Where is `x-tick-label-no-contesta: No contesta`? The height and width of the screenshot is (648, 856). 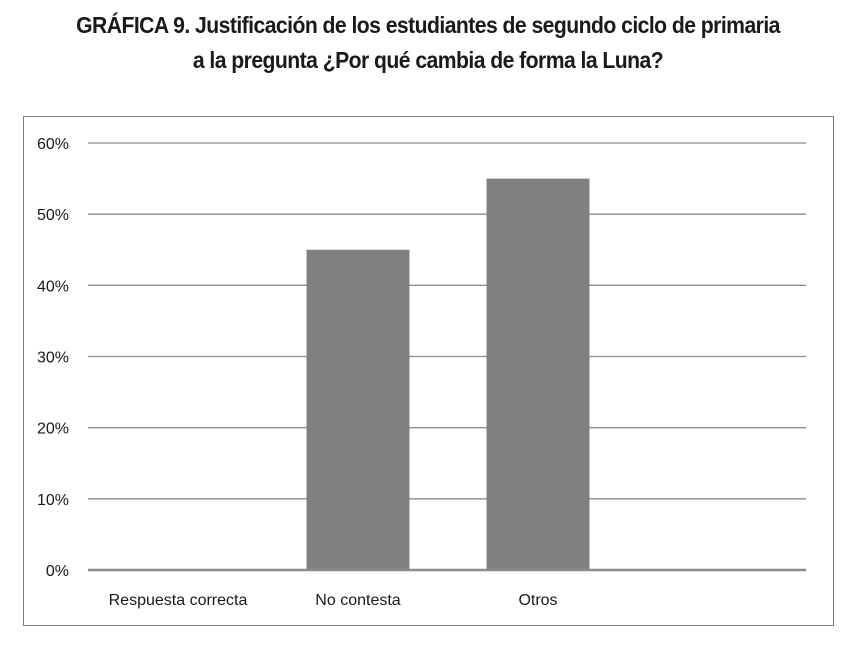 x-tick-label-no-contesta: No contesta is located at coordinates (357, 600).